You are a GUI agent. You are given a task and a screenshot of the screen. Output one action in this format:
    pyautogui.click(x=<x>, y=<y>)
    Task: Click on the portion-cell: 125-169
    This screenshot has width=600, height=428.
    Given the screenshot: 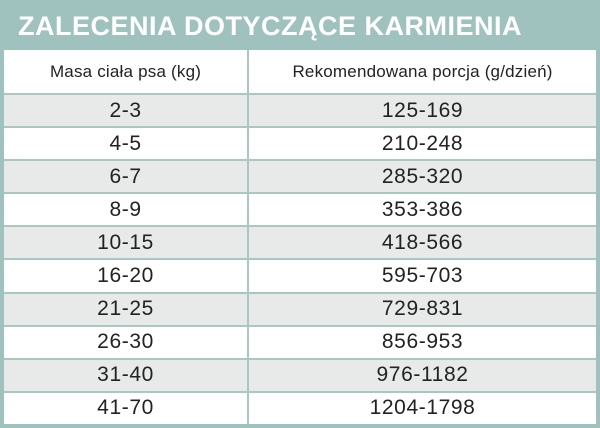 What is the action you would take?
    pyautogui.click(x=422, y=110)
    